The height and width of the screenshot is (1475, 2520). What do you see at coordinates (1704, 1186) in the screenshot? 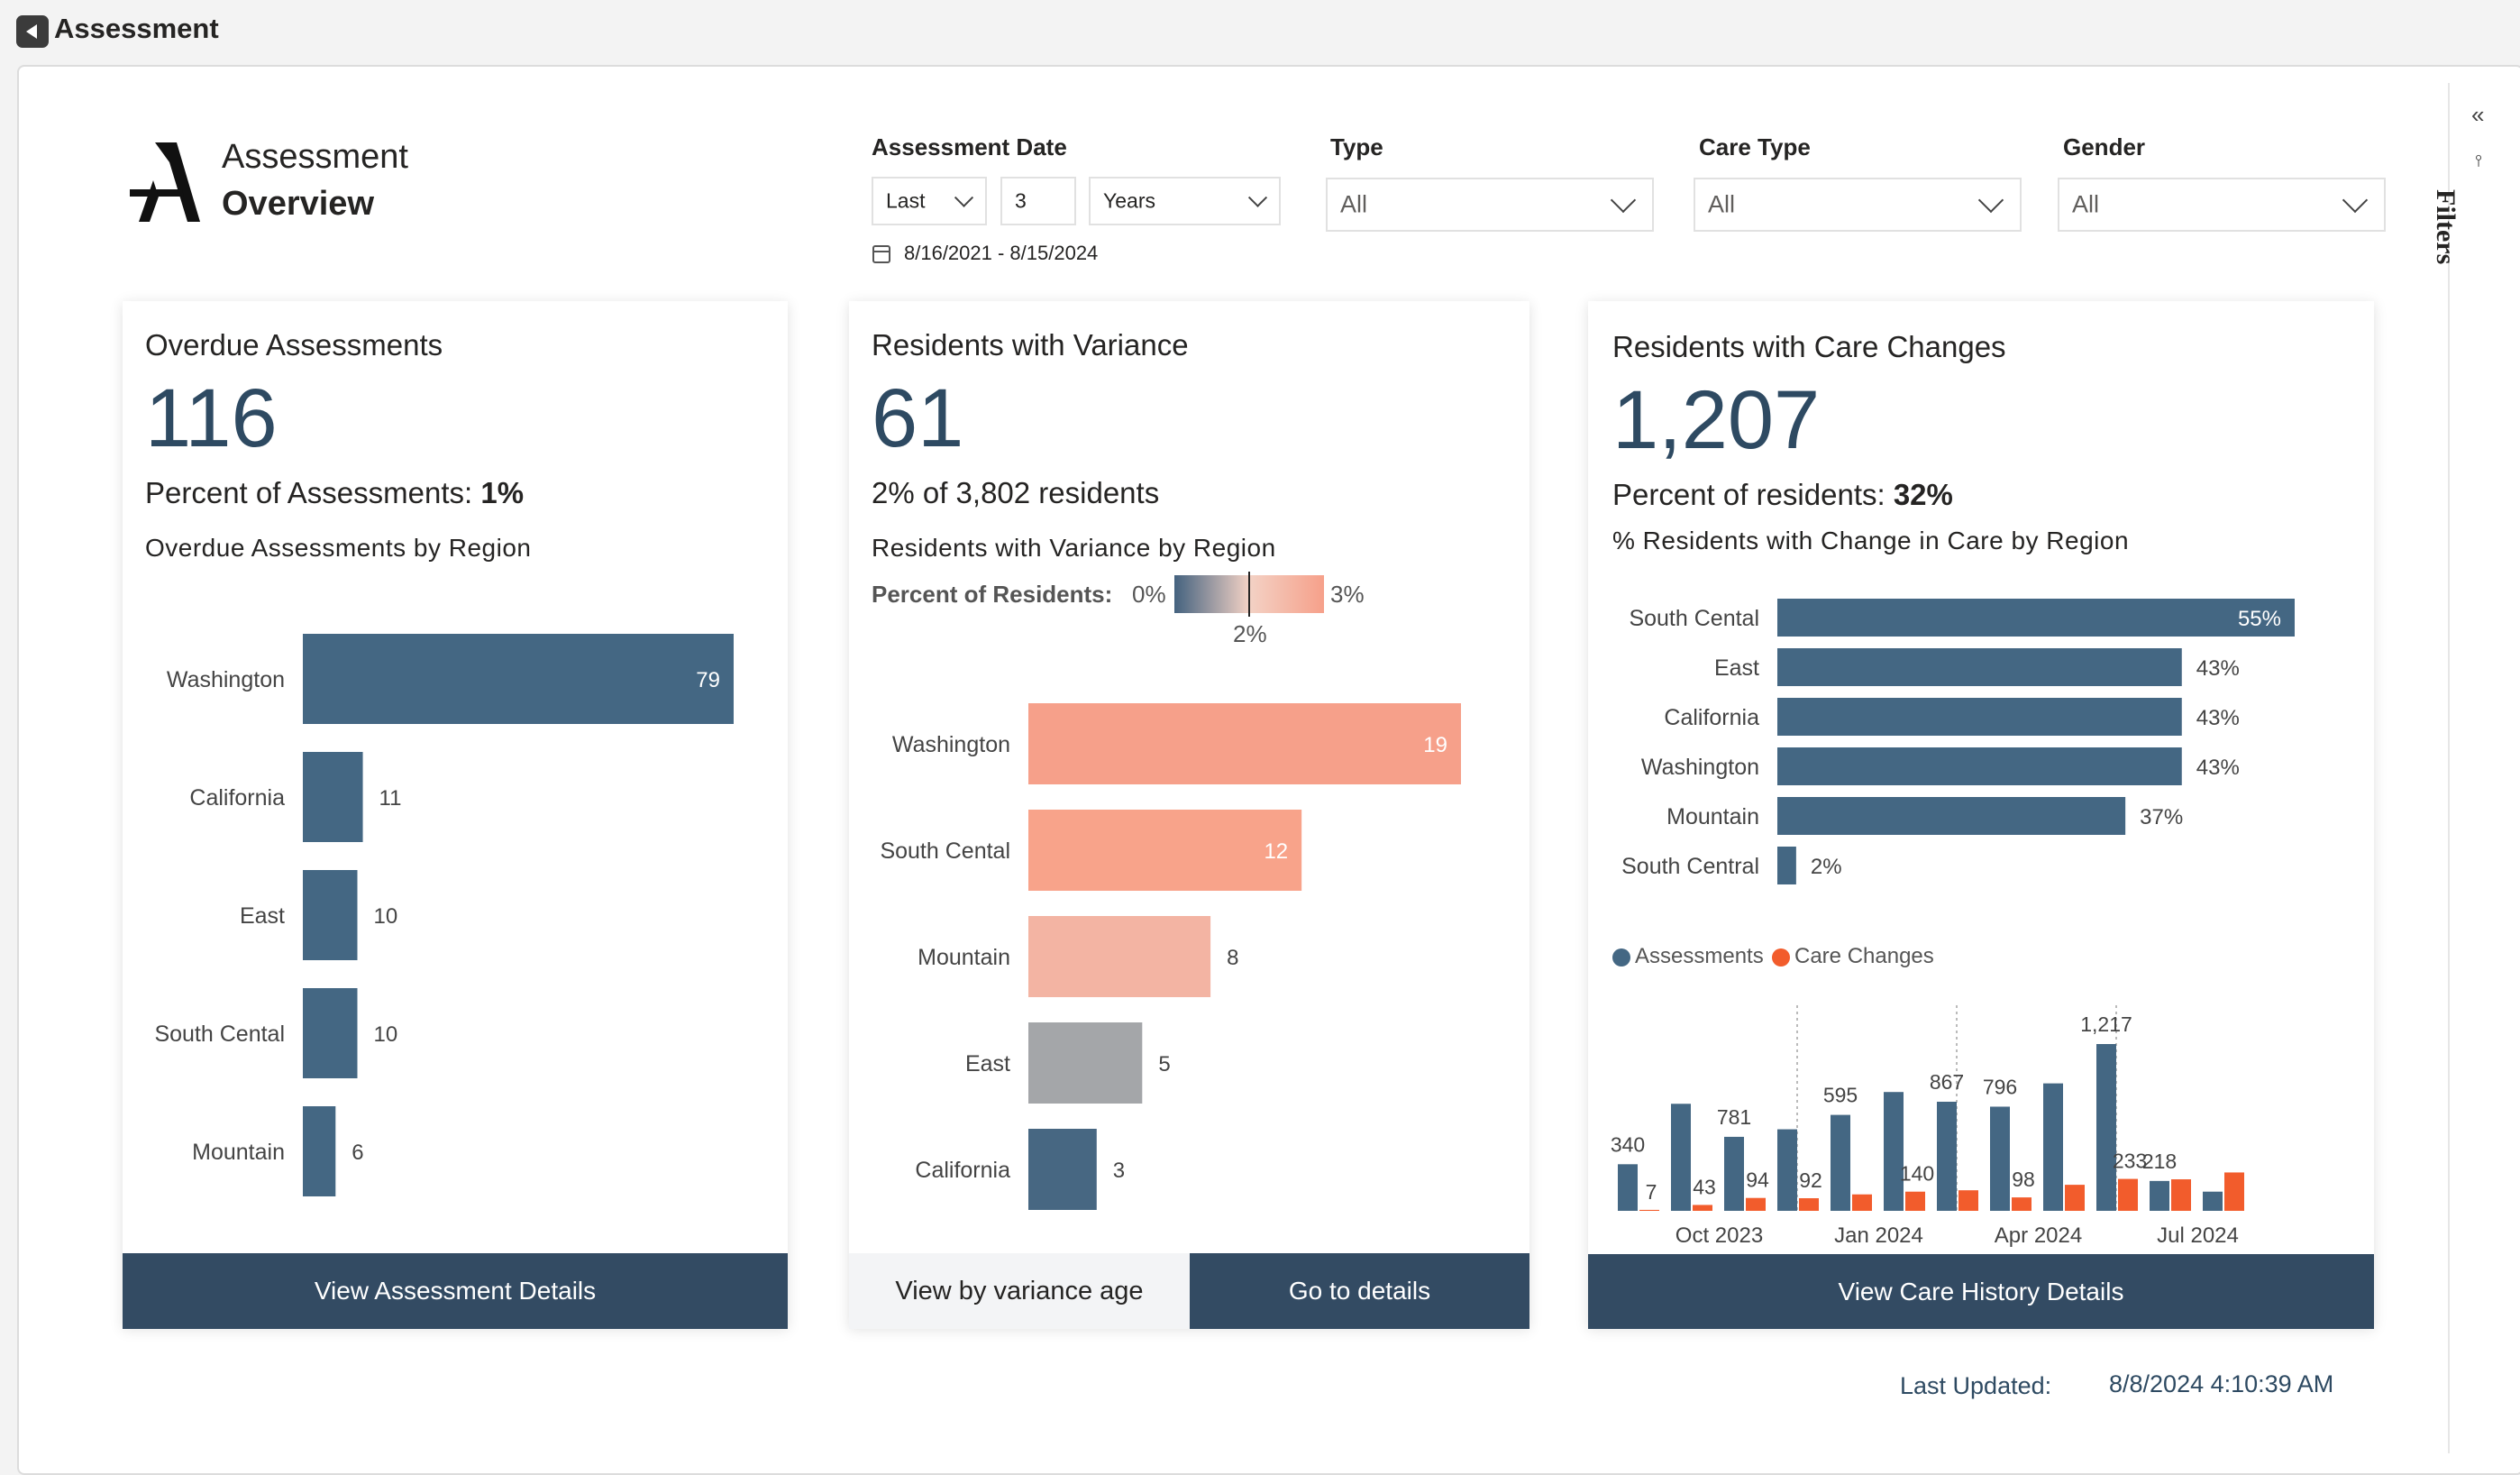
I see `care-changes-data-label: 43` at bounding box center [1704, 1186].